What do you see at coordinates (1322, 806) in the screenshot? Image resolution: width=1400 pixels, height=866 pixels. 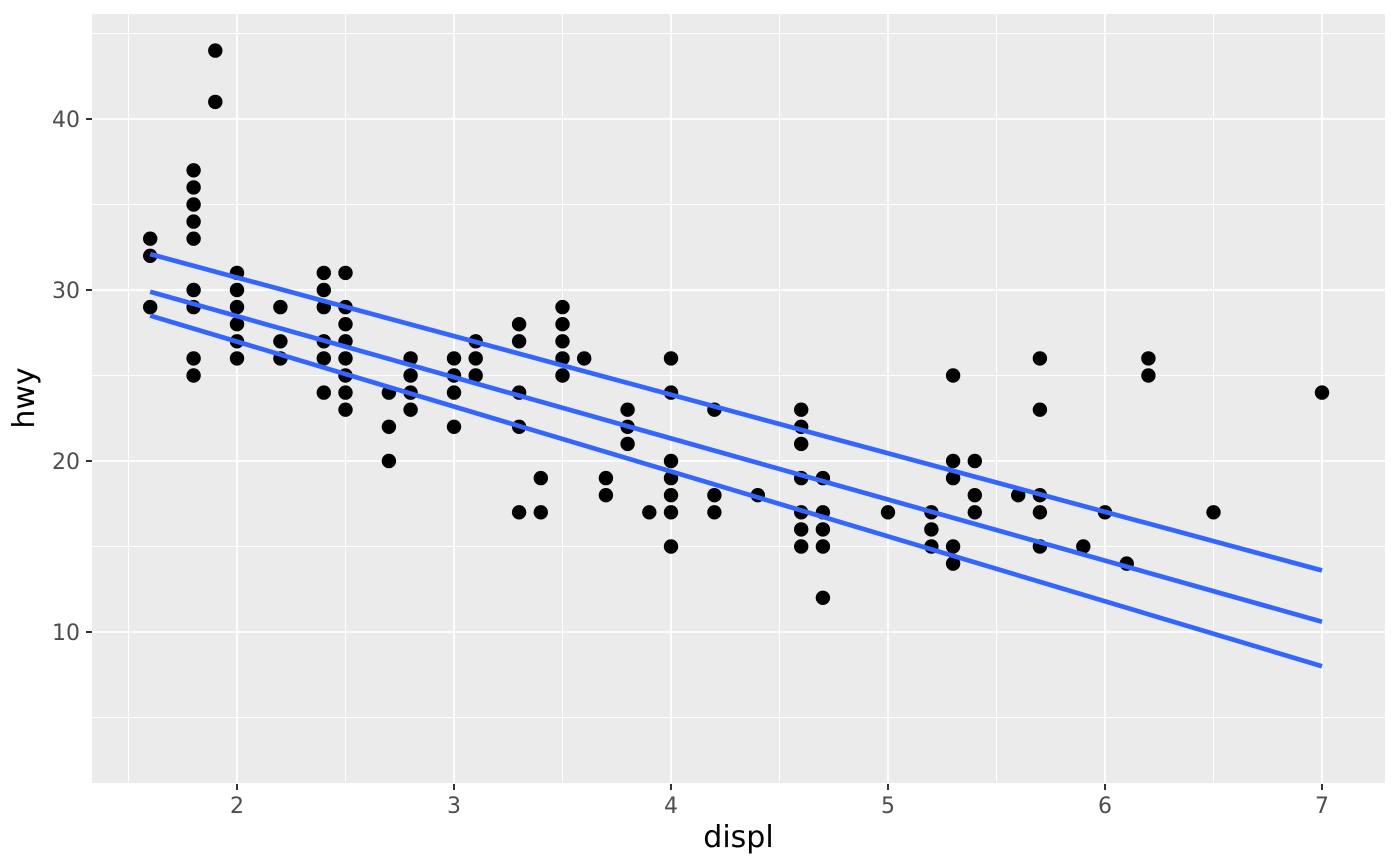 I see `x-tick-label: 7` at bounding box center [1322, 806].